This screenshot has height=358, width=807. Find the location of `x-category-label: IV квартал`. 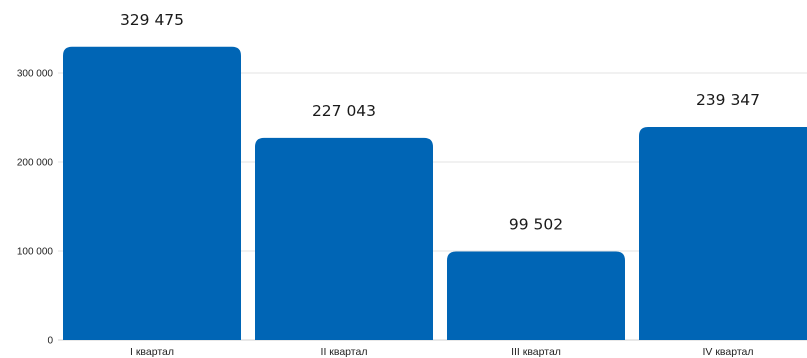

x-category-label: IV квартал is located at coordinates (728, 352).